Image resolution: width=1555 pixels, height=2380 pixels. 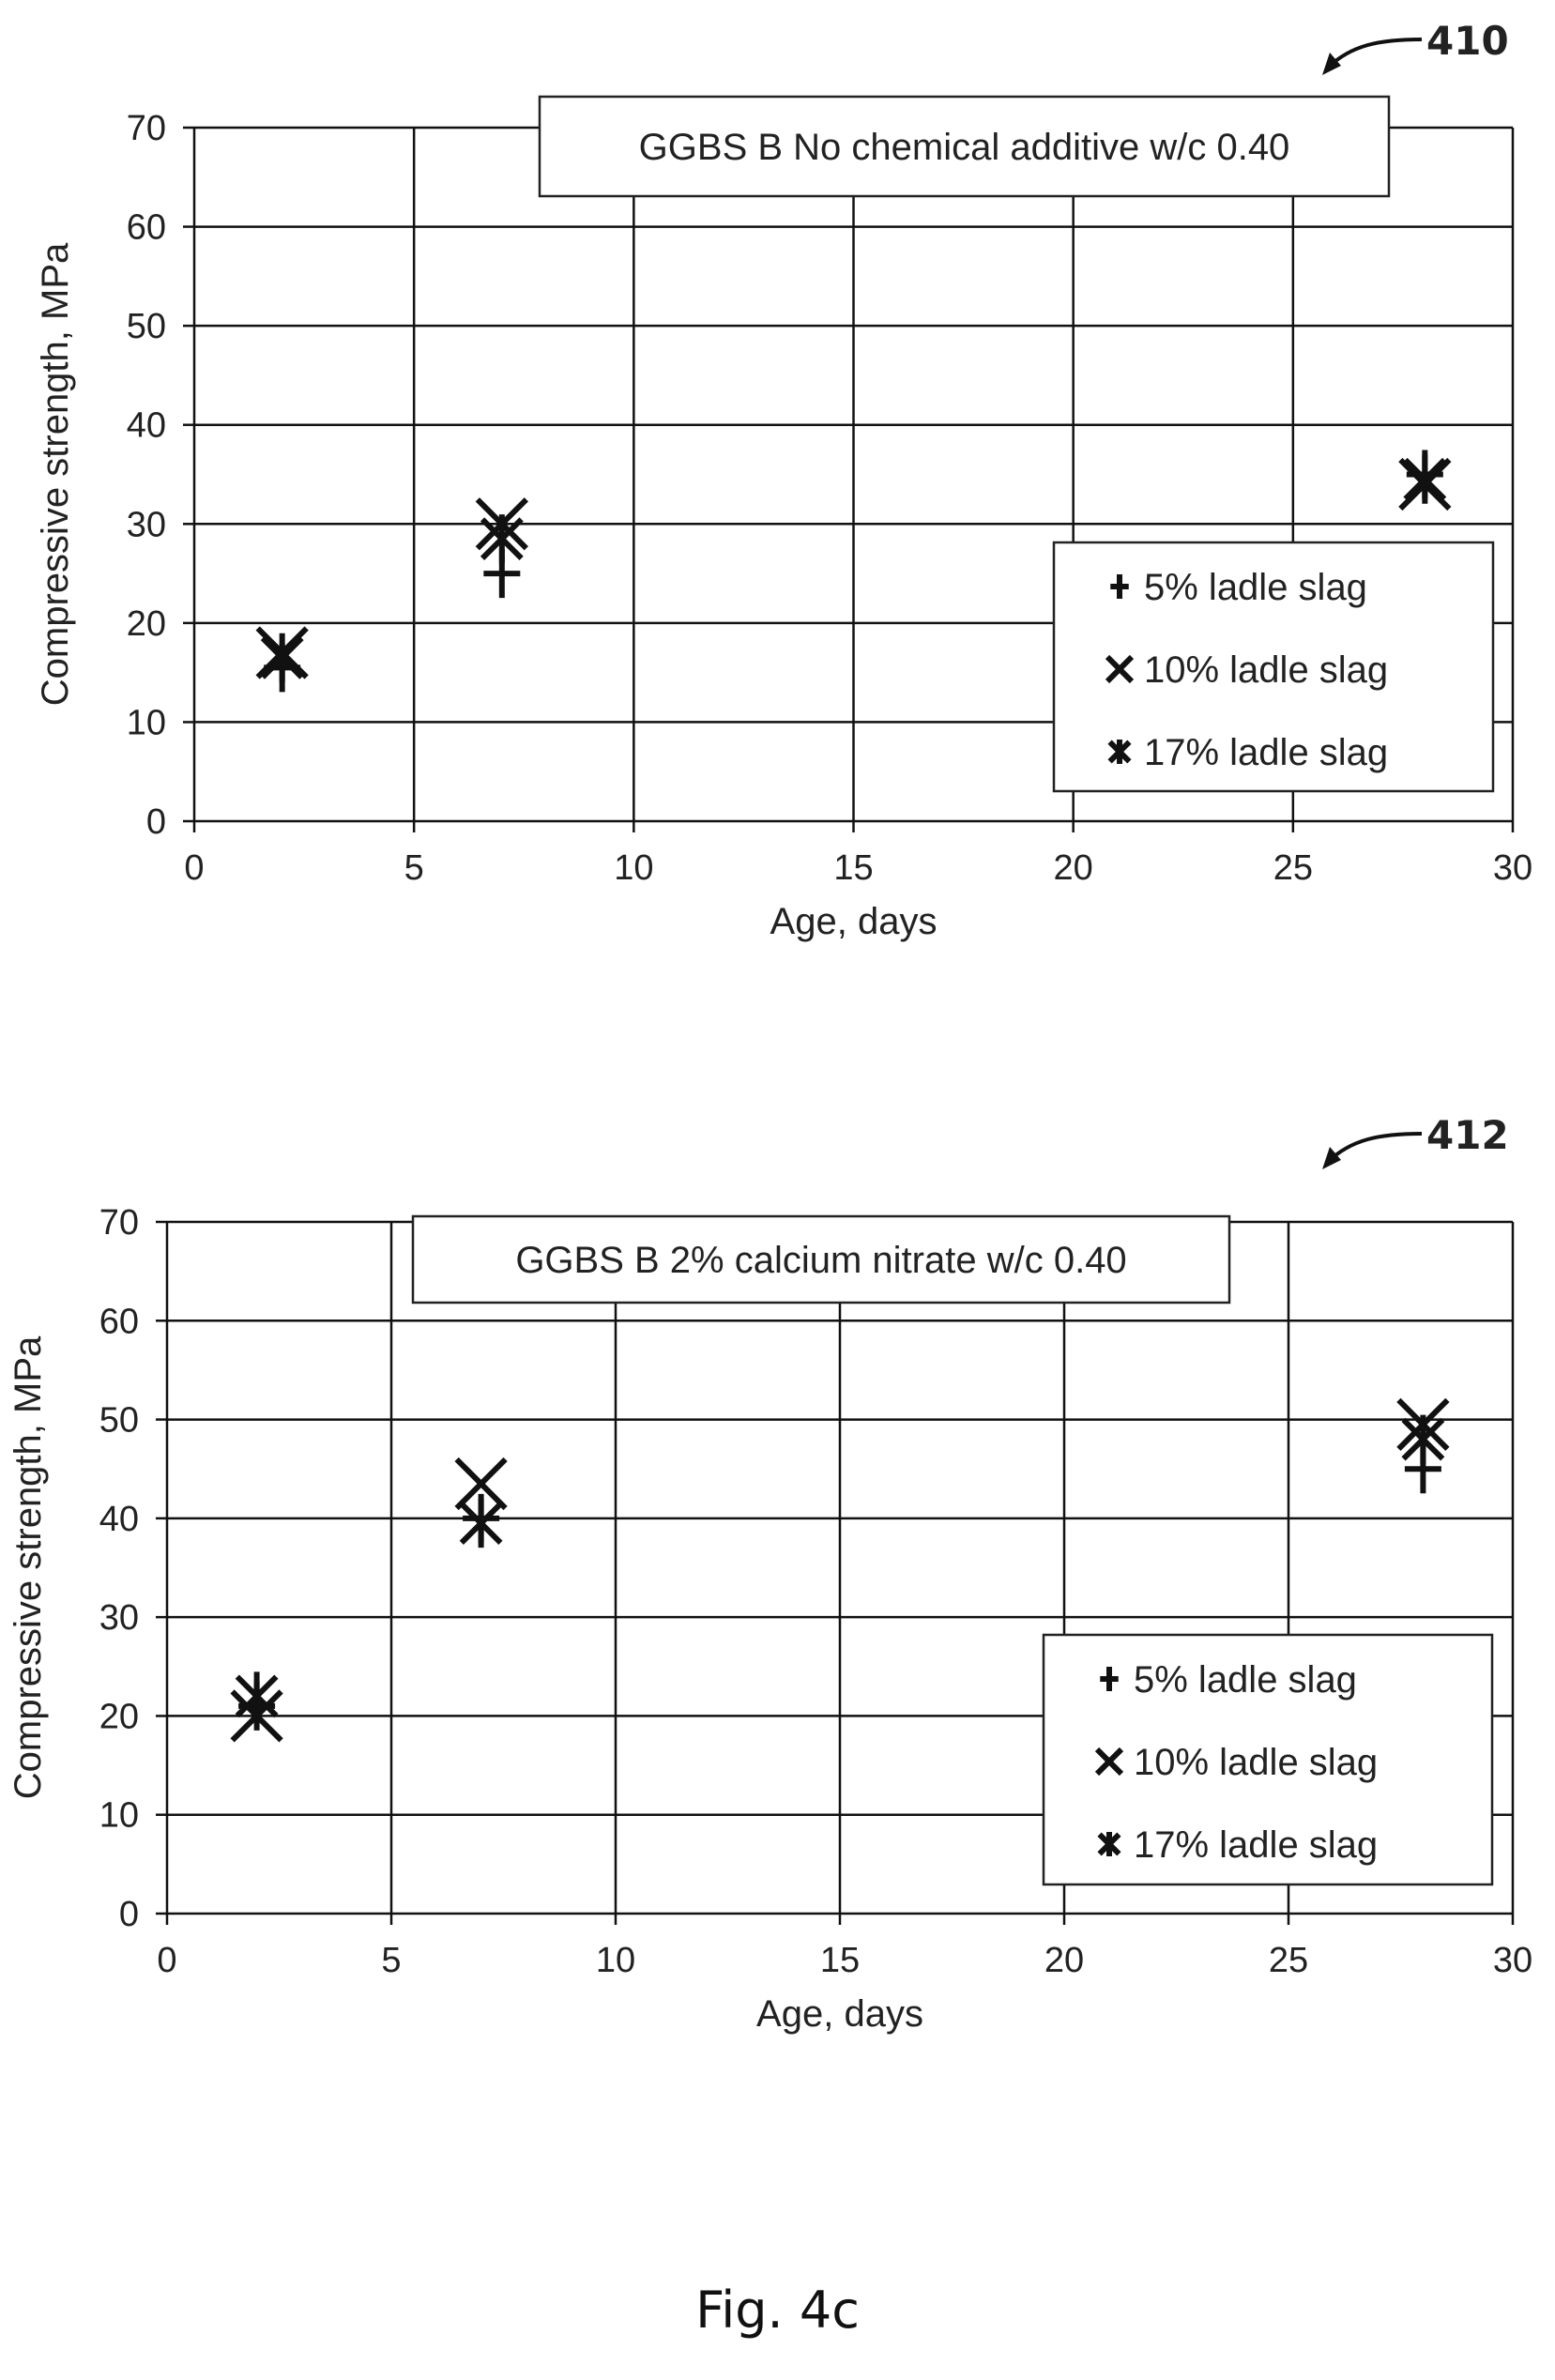 I want to click on data-point-x, so click(x=481, y=1484).